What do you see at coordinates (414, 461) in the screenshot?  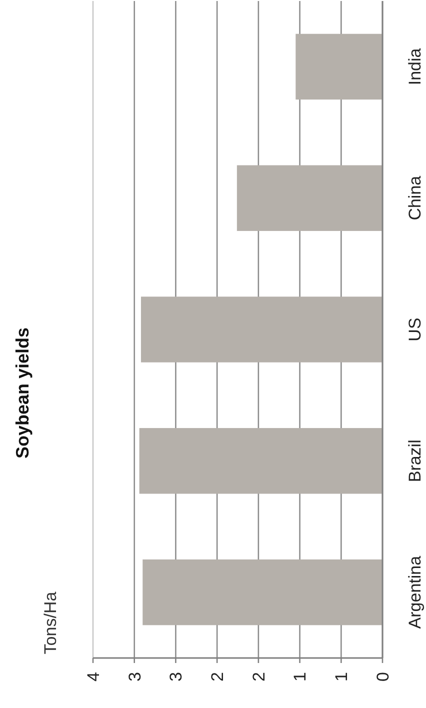 I see `y-tick-label: Brazil` at bounding box center [414, 461].